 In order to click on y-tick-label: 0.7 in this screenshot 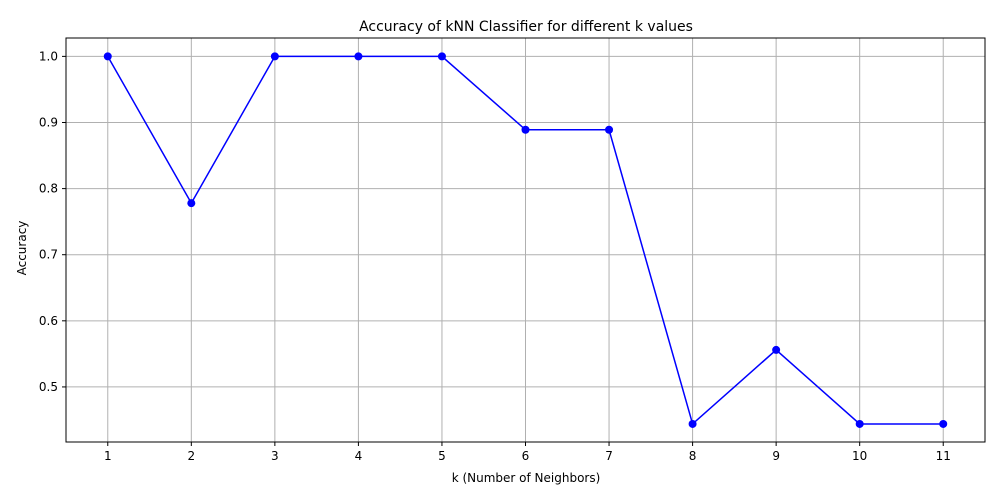, I will do `click(48, 255)`.